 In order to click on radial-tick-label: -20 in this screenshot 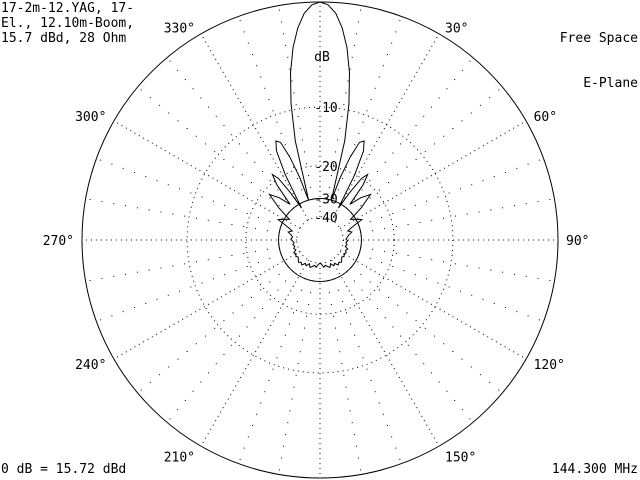, I will do `click(325, 167)`.